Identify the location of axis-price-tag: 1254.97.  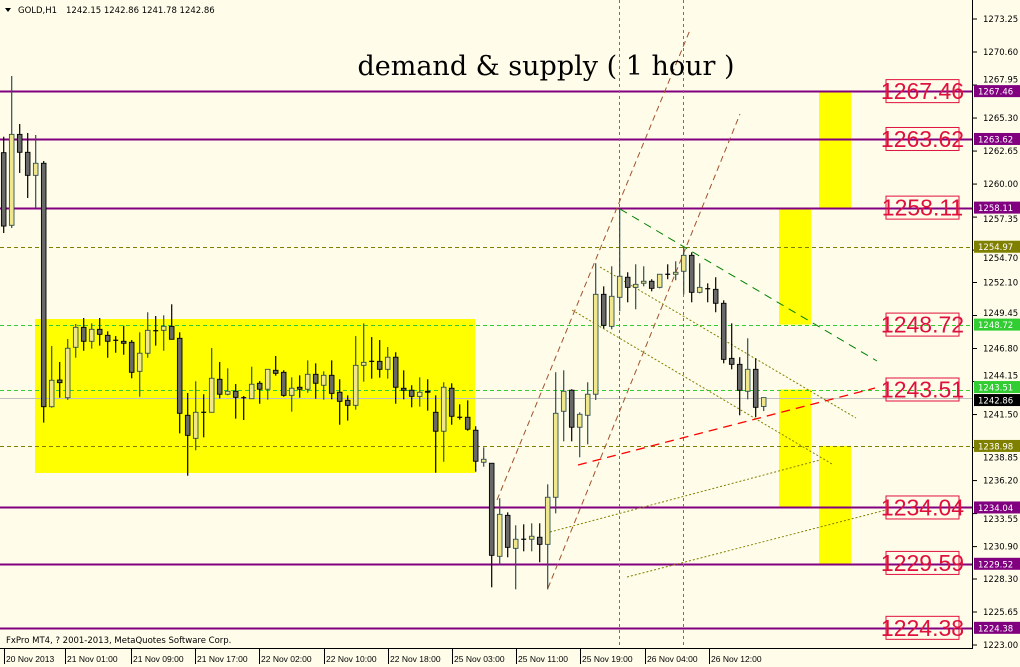
(997, 246).